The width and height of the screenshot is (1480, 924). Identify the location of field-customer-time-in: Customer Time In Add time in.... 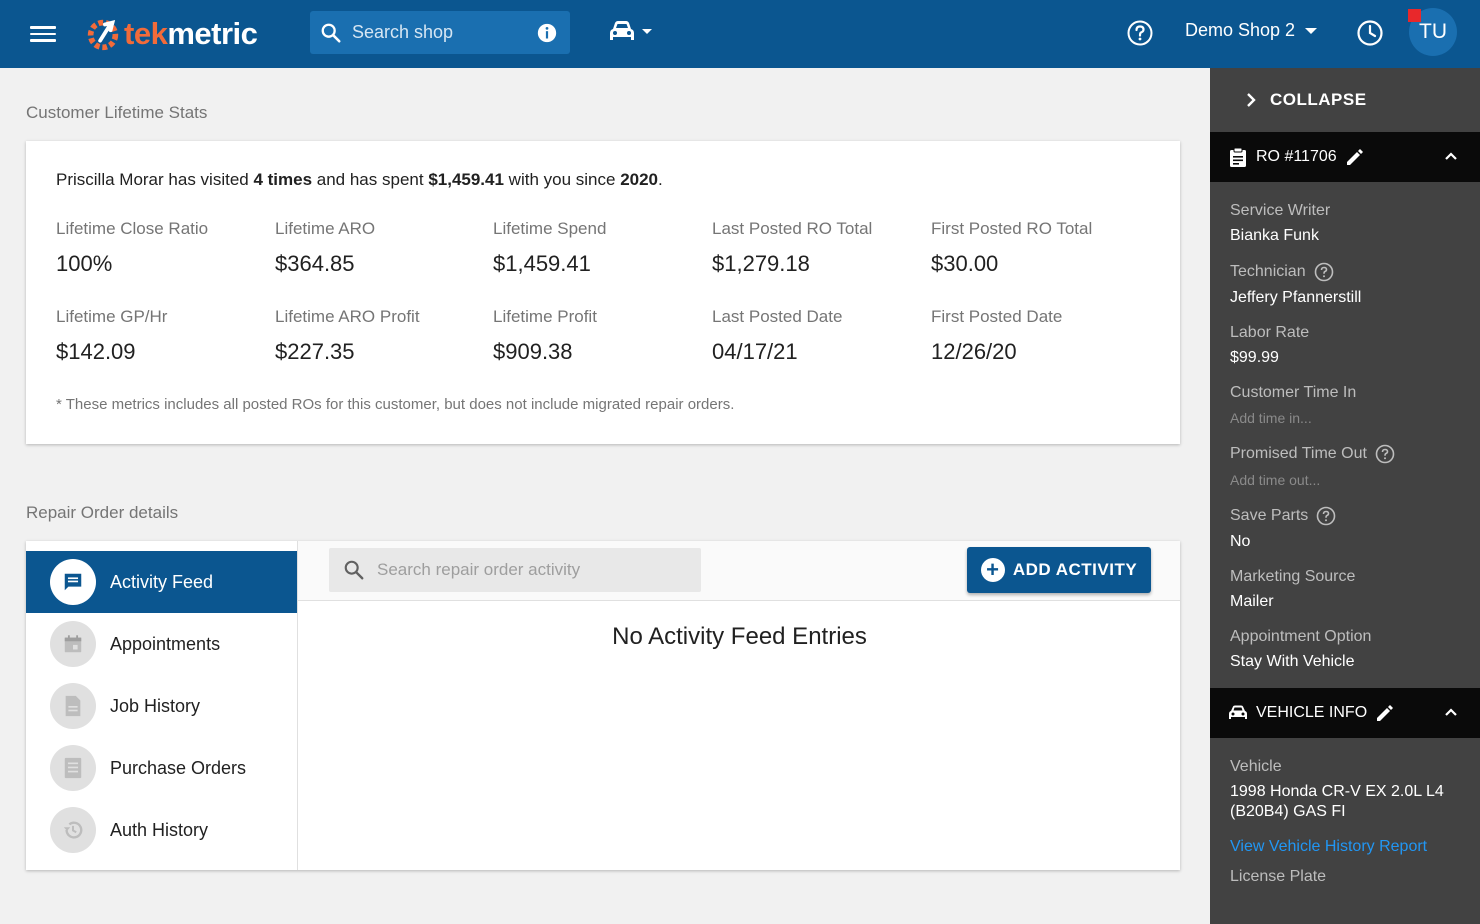
(1345, 406).